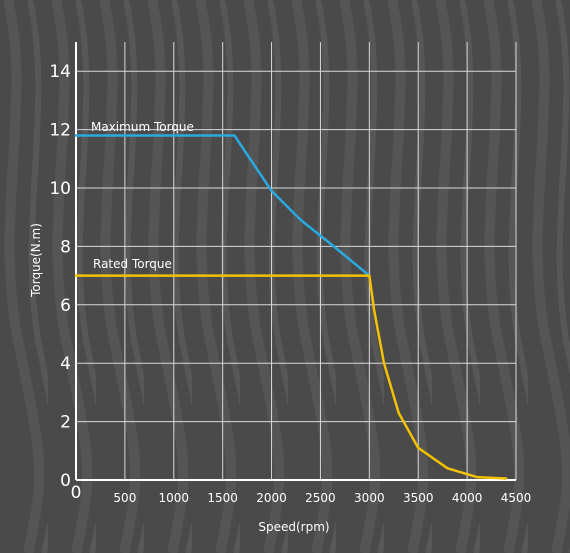 Image resolution: width=570 pixels, height=553 pixels. Describe the element at coordinates (174, 498) in the screenshot. I see `x-tick-label: 1000` at that location.